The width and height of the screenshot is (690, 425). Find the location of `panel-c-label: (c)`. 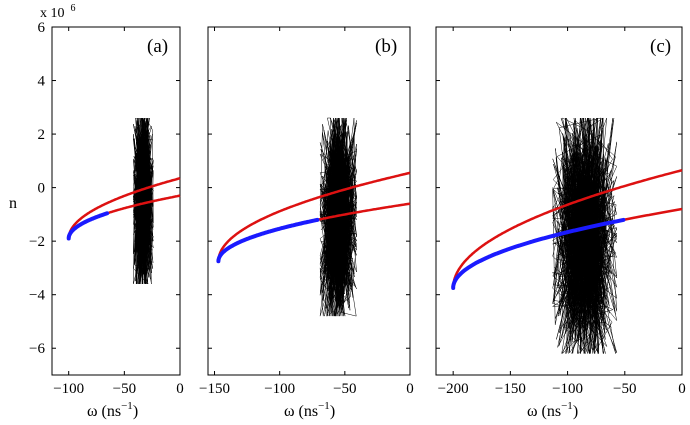

panel-c-label: (c) is located at coordinates (660, 46).